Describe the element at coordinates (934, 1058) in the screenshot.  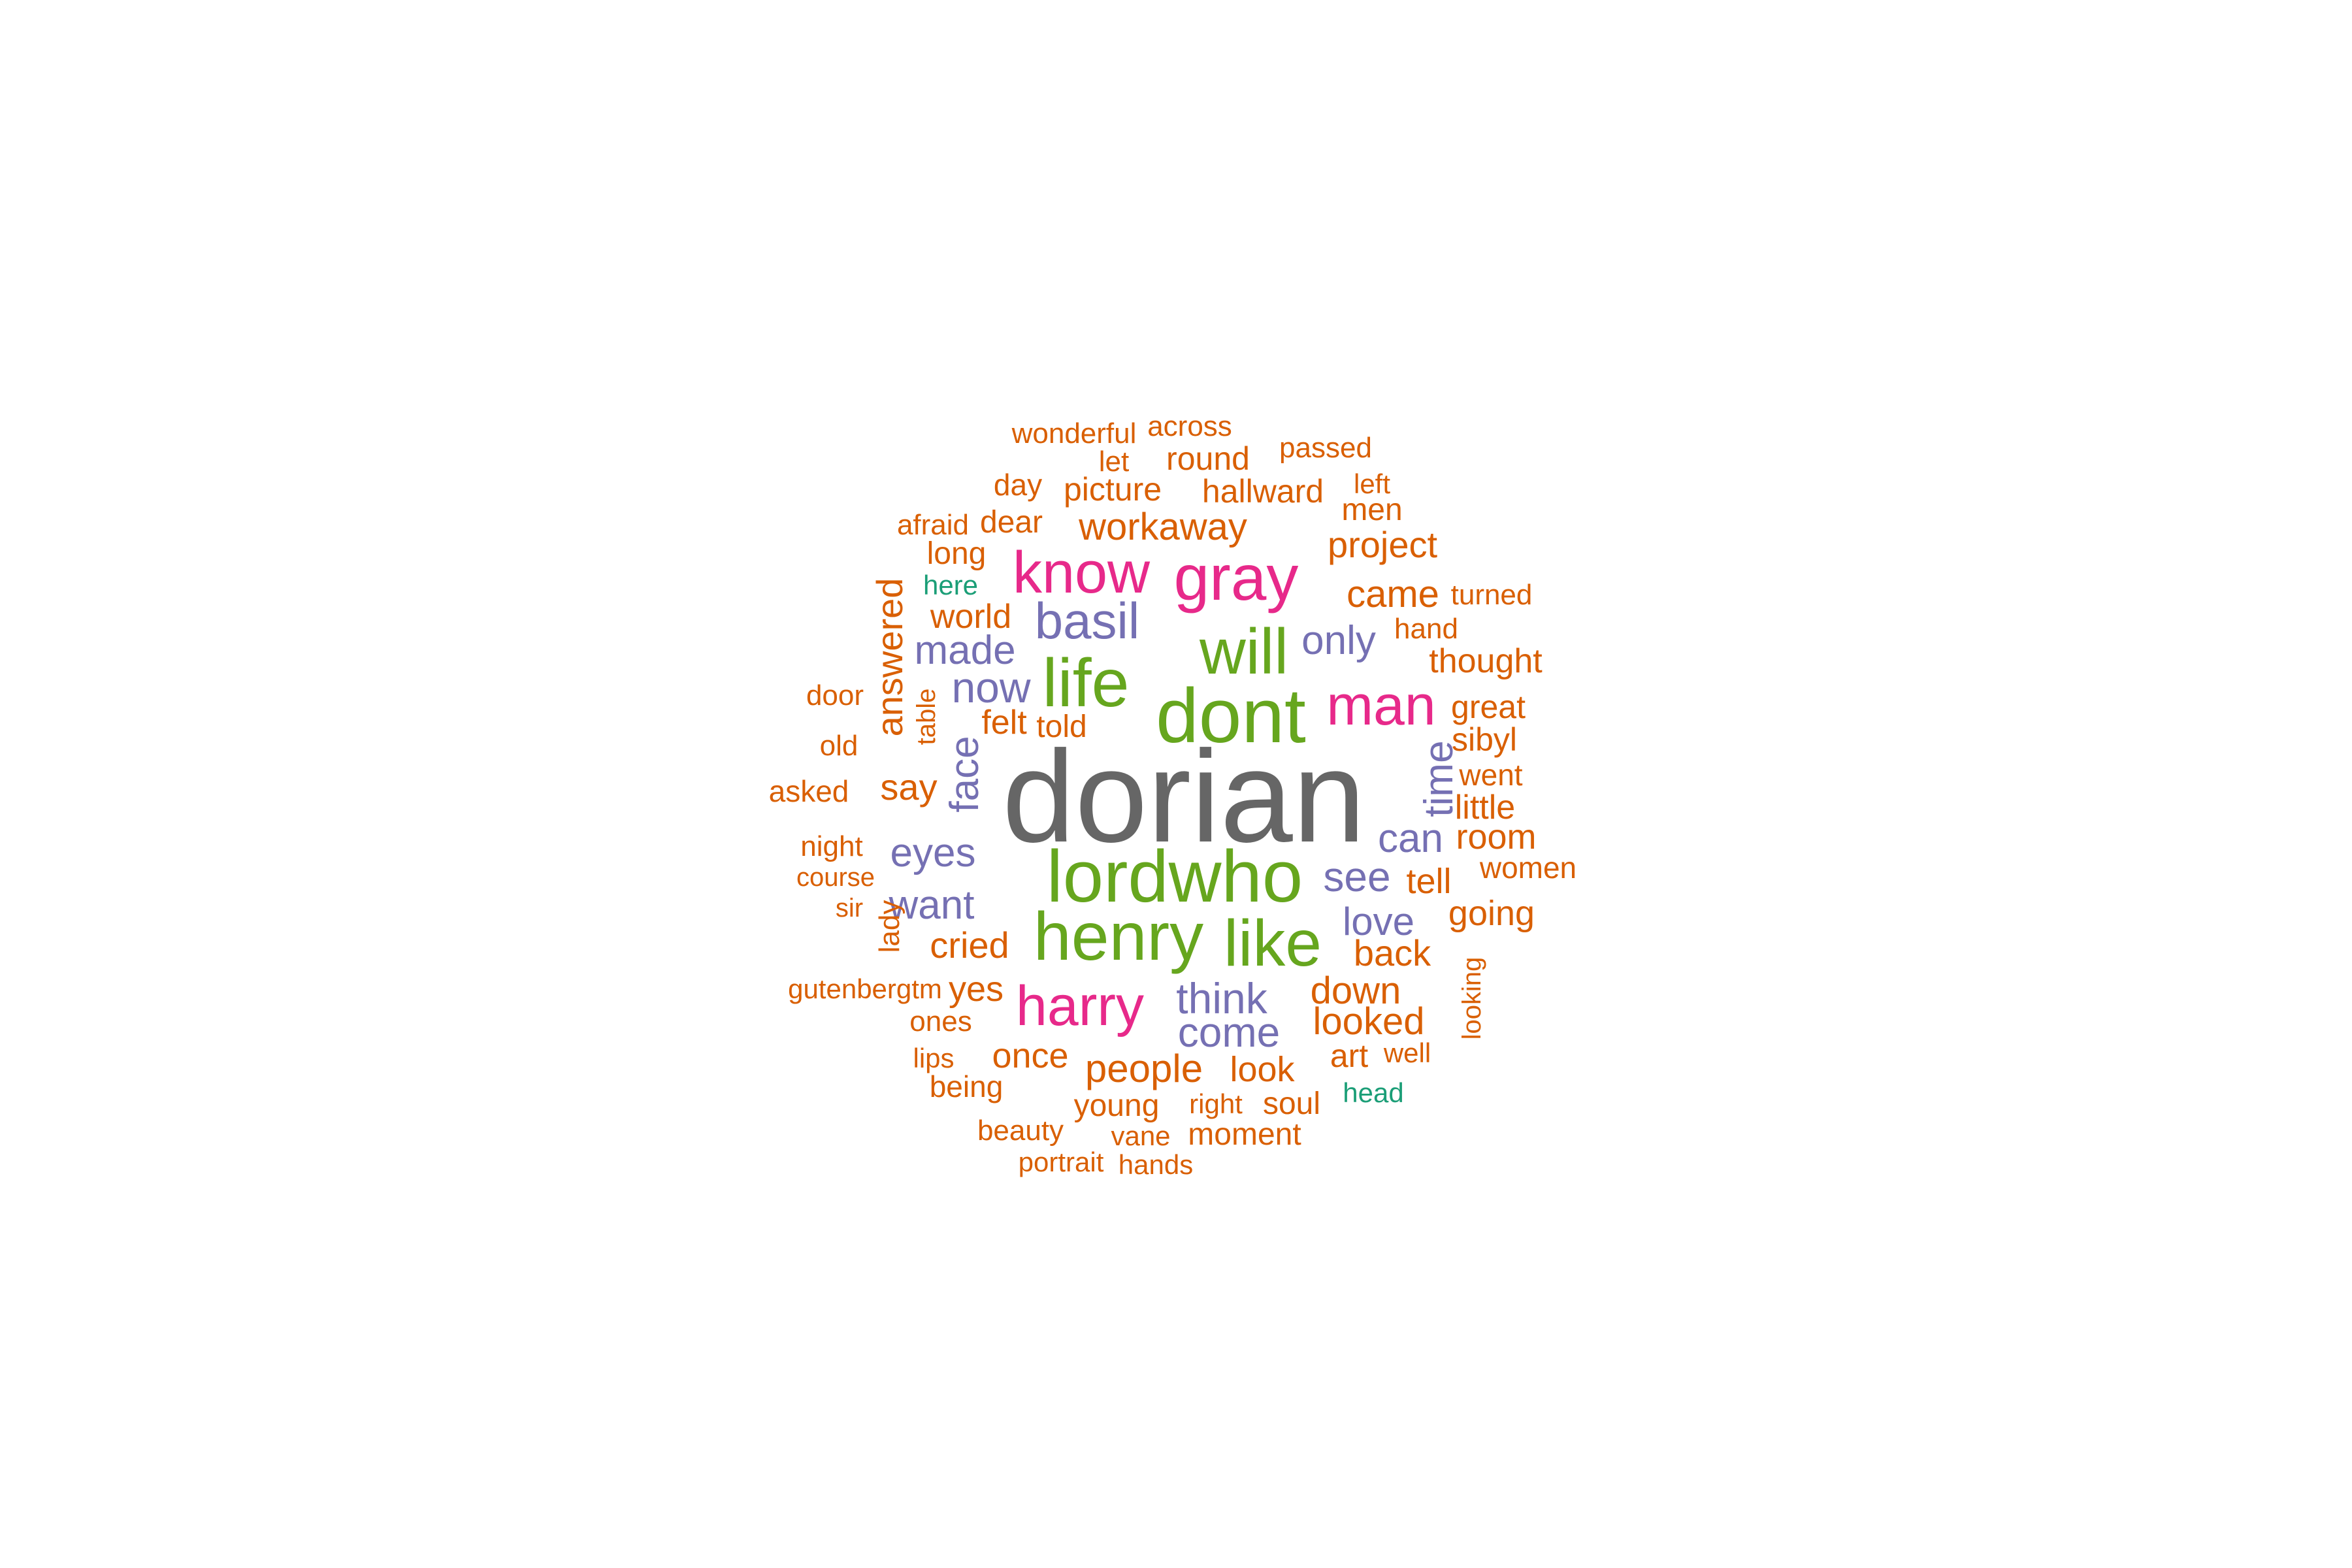
I see `word-lips: lips` at that location.